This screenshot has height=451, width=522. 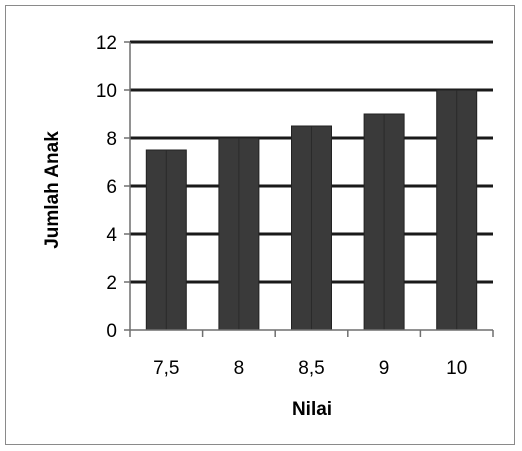 I want to click on y-tick-label: 12, so click(x=106, y=43).